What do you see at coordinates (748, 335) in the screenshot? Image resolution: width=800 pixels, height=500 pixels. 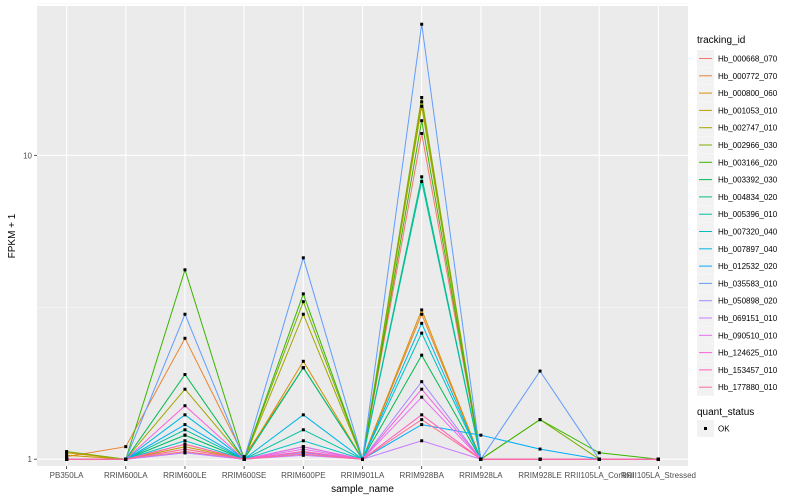 I see `legend-label: Hb_090510_010` at bounding box center [748, 335].